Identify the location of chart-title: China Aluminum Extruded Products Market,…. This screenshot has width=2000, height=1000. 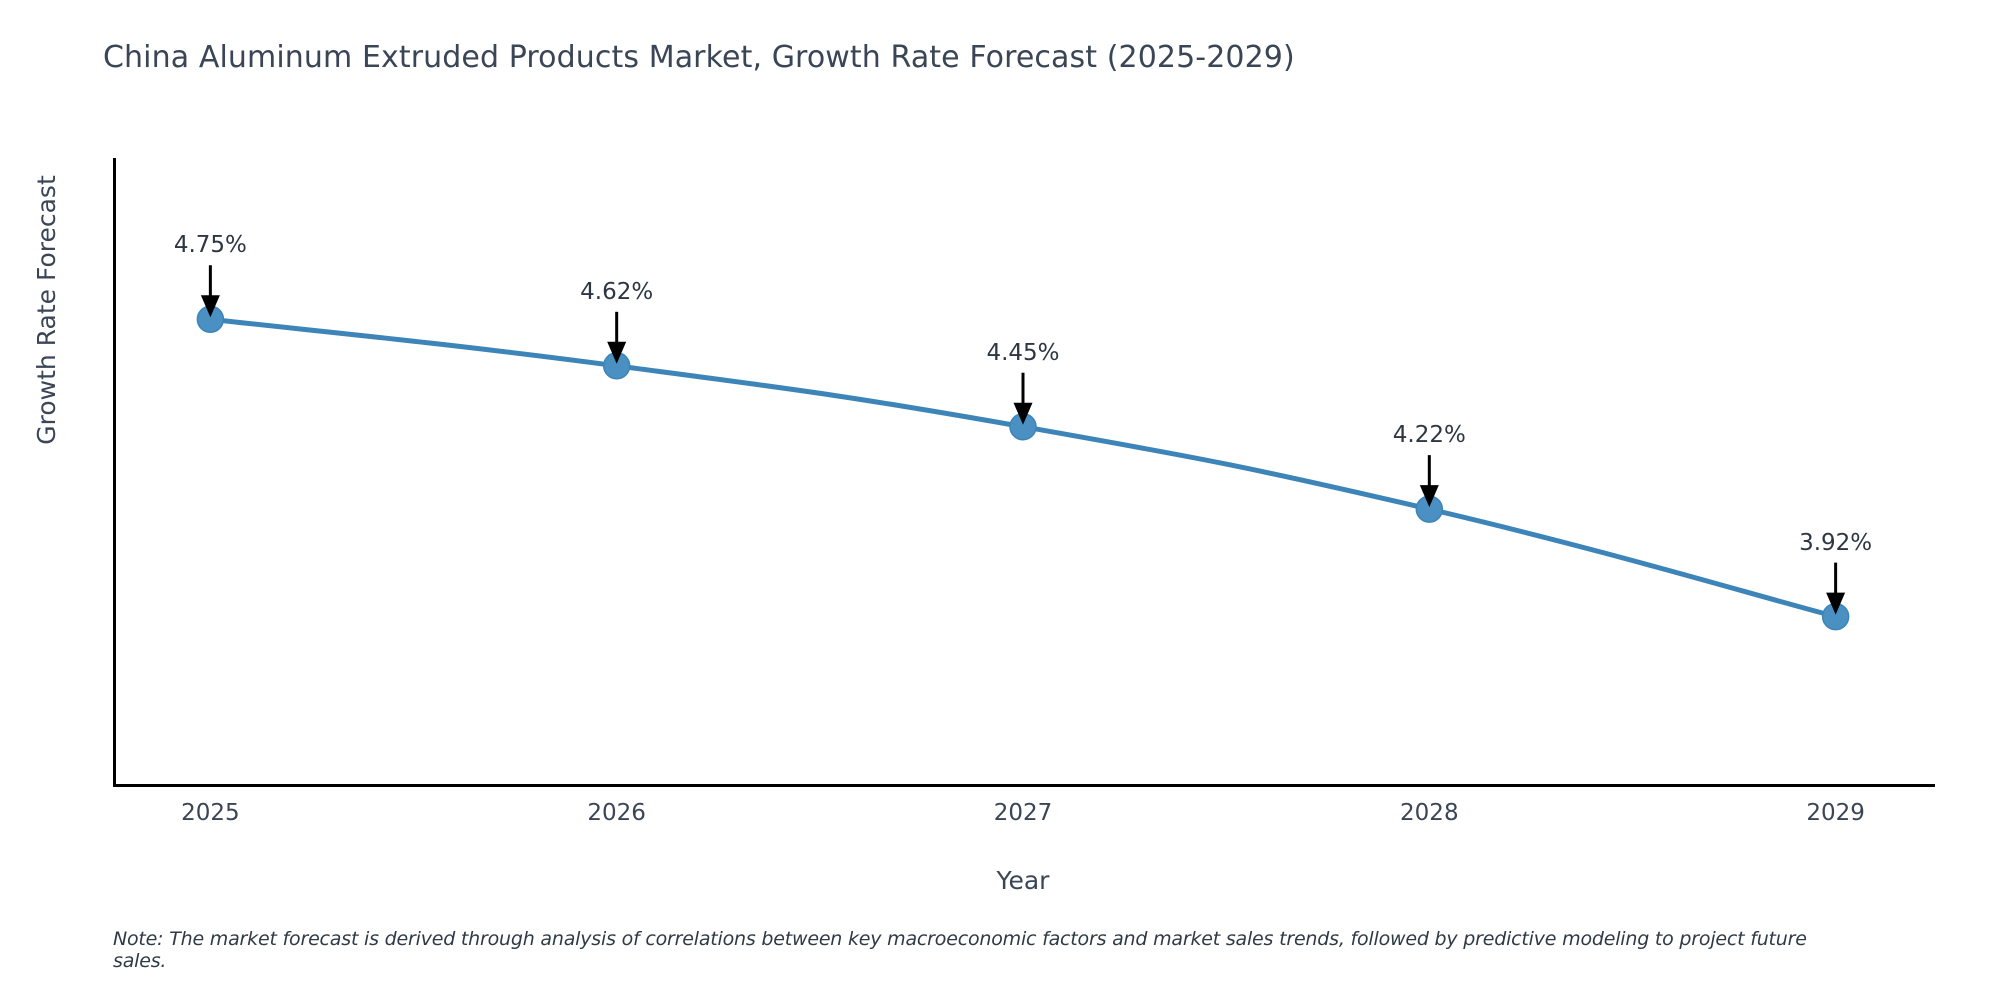
(699, 57).